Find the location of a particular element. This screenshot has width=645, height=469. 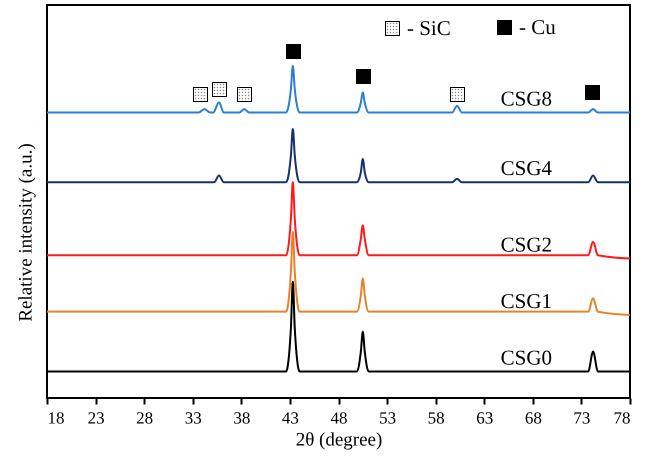

x-tick-label: 43 is located at coordinates (290, 418).